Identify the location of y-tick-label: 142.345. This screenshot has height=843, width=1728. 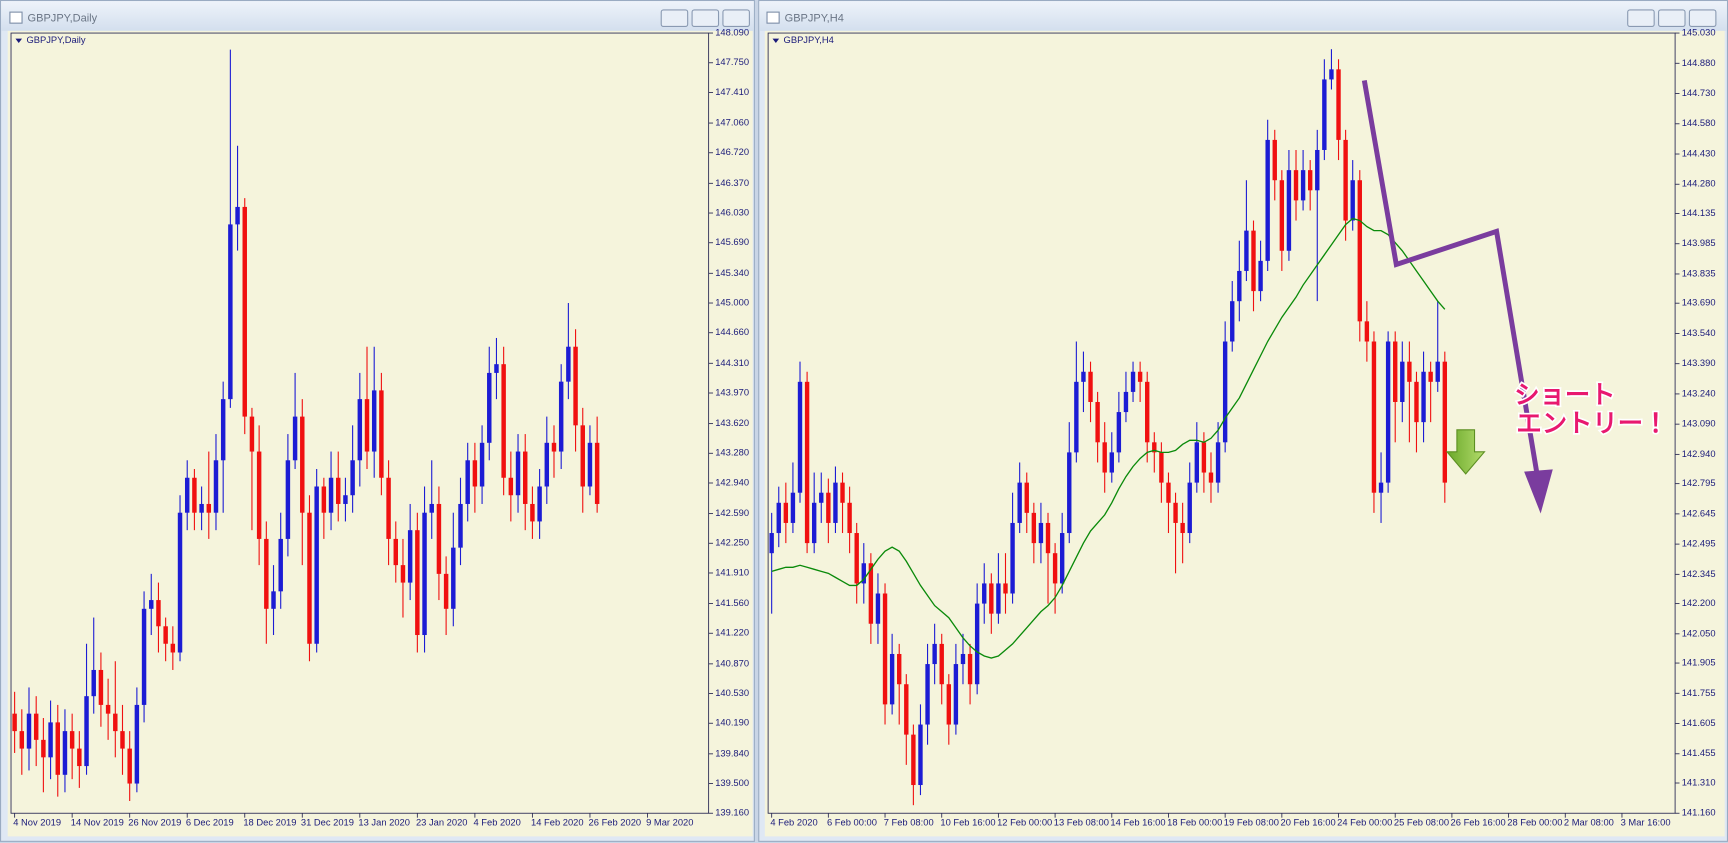
(1699, 574).